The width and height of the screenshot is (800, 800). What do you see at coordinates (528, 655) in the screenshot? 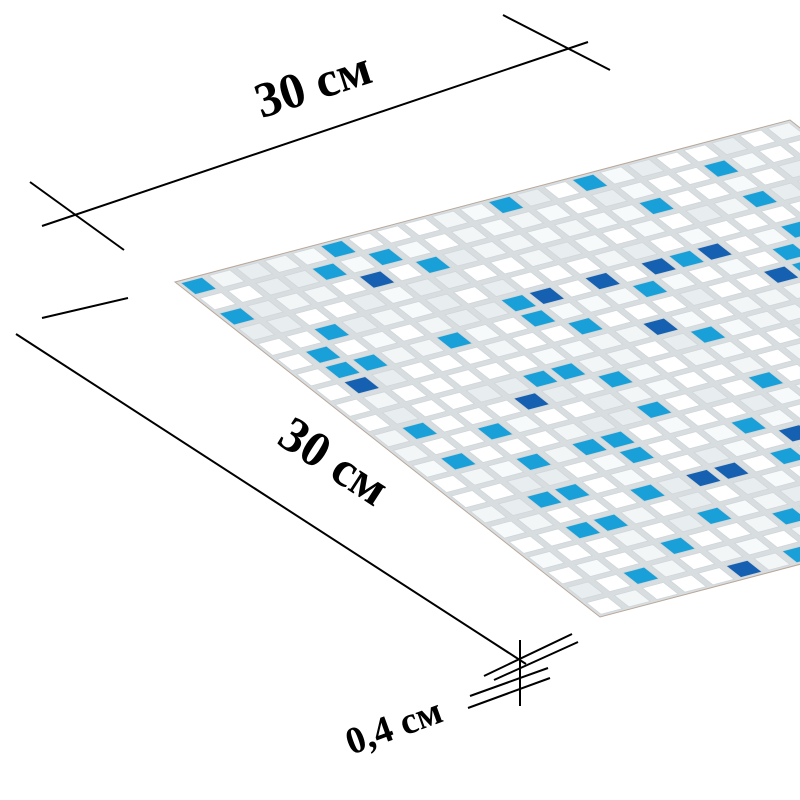
I see `length-tick` at bounding box center [528, 655].